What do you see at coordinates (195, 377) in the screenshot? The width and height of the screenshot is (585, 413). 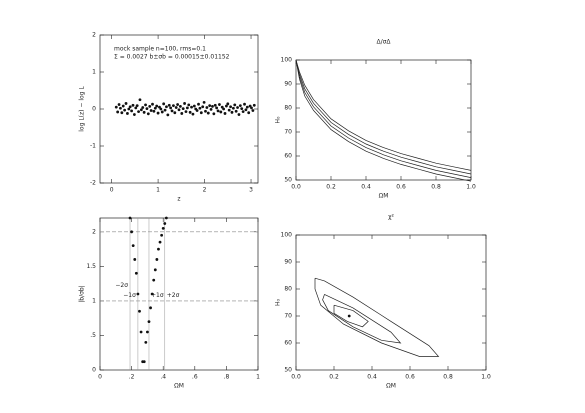 I see `x-tick-label: .6` at bounding box center [195, 377].